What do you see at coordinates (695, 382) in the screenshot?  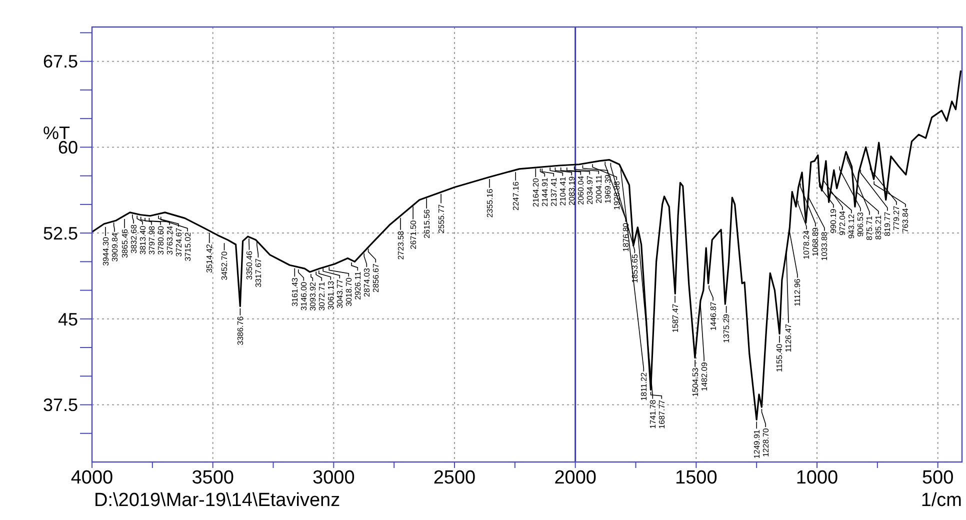 I see `annotation: 1504.53` at bounding box center [695, 382].